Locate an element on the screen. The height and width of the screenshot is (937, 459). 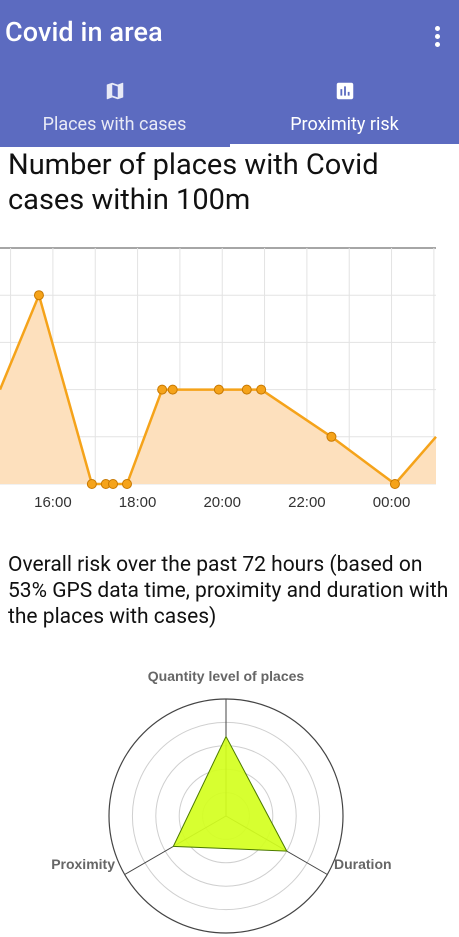
tab-label: Places with cases is located at coordinates (114, 124).